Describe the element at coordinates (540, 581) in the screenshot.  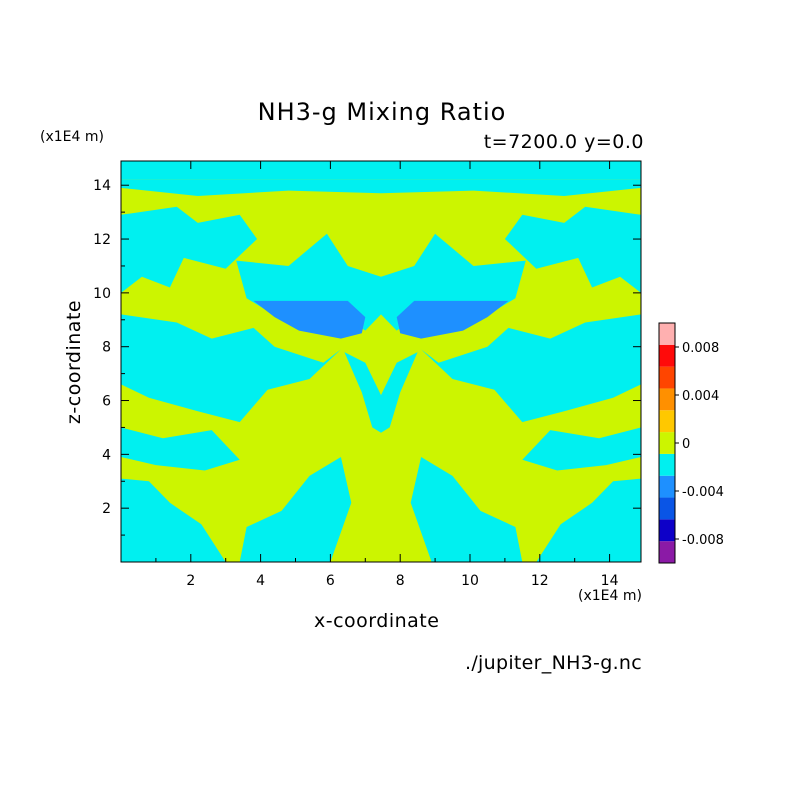
I see `x-tick-label: 12` at that location.